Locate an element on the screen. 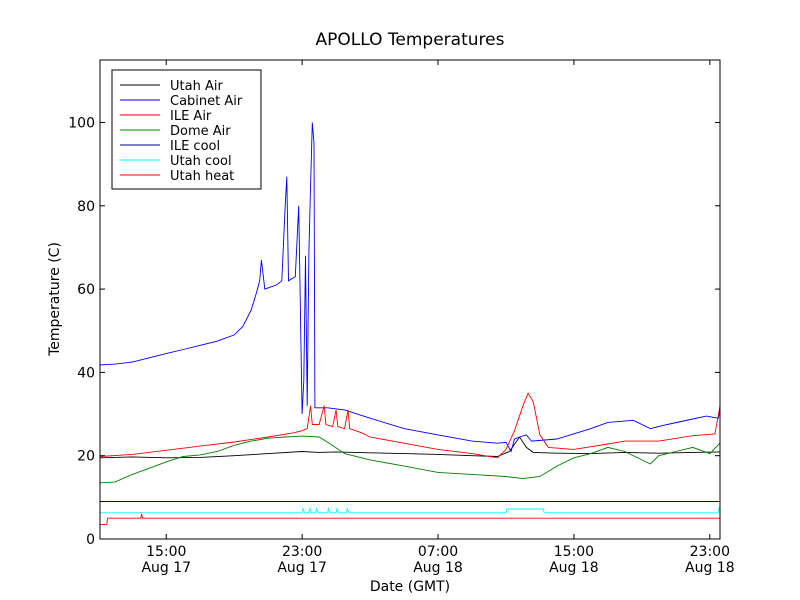 Image resolution: width=800 pixels, height=600 pixels. y-tick-label: 0 is located at coordinates (90, 540).